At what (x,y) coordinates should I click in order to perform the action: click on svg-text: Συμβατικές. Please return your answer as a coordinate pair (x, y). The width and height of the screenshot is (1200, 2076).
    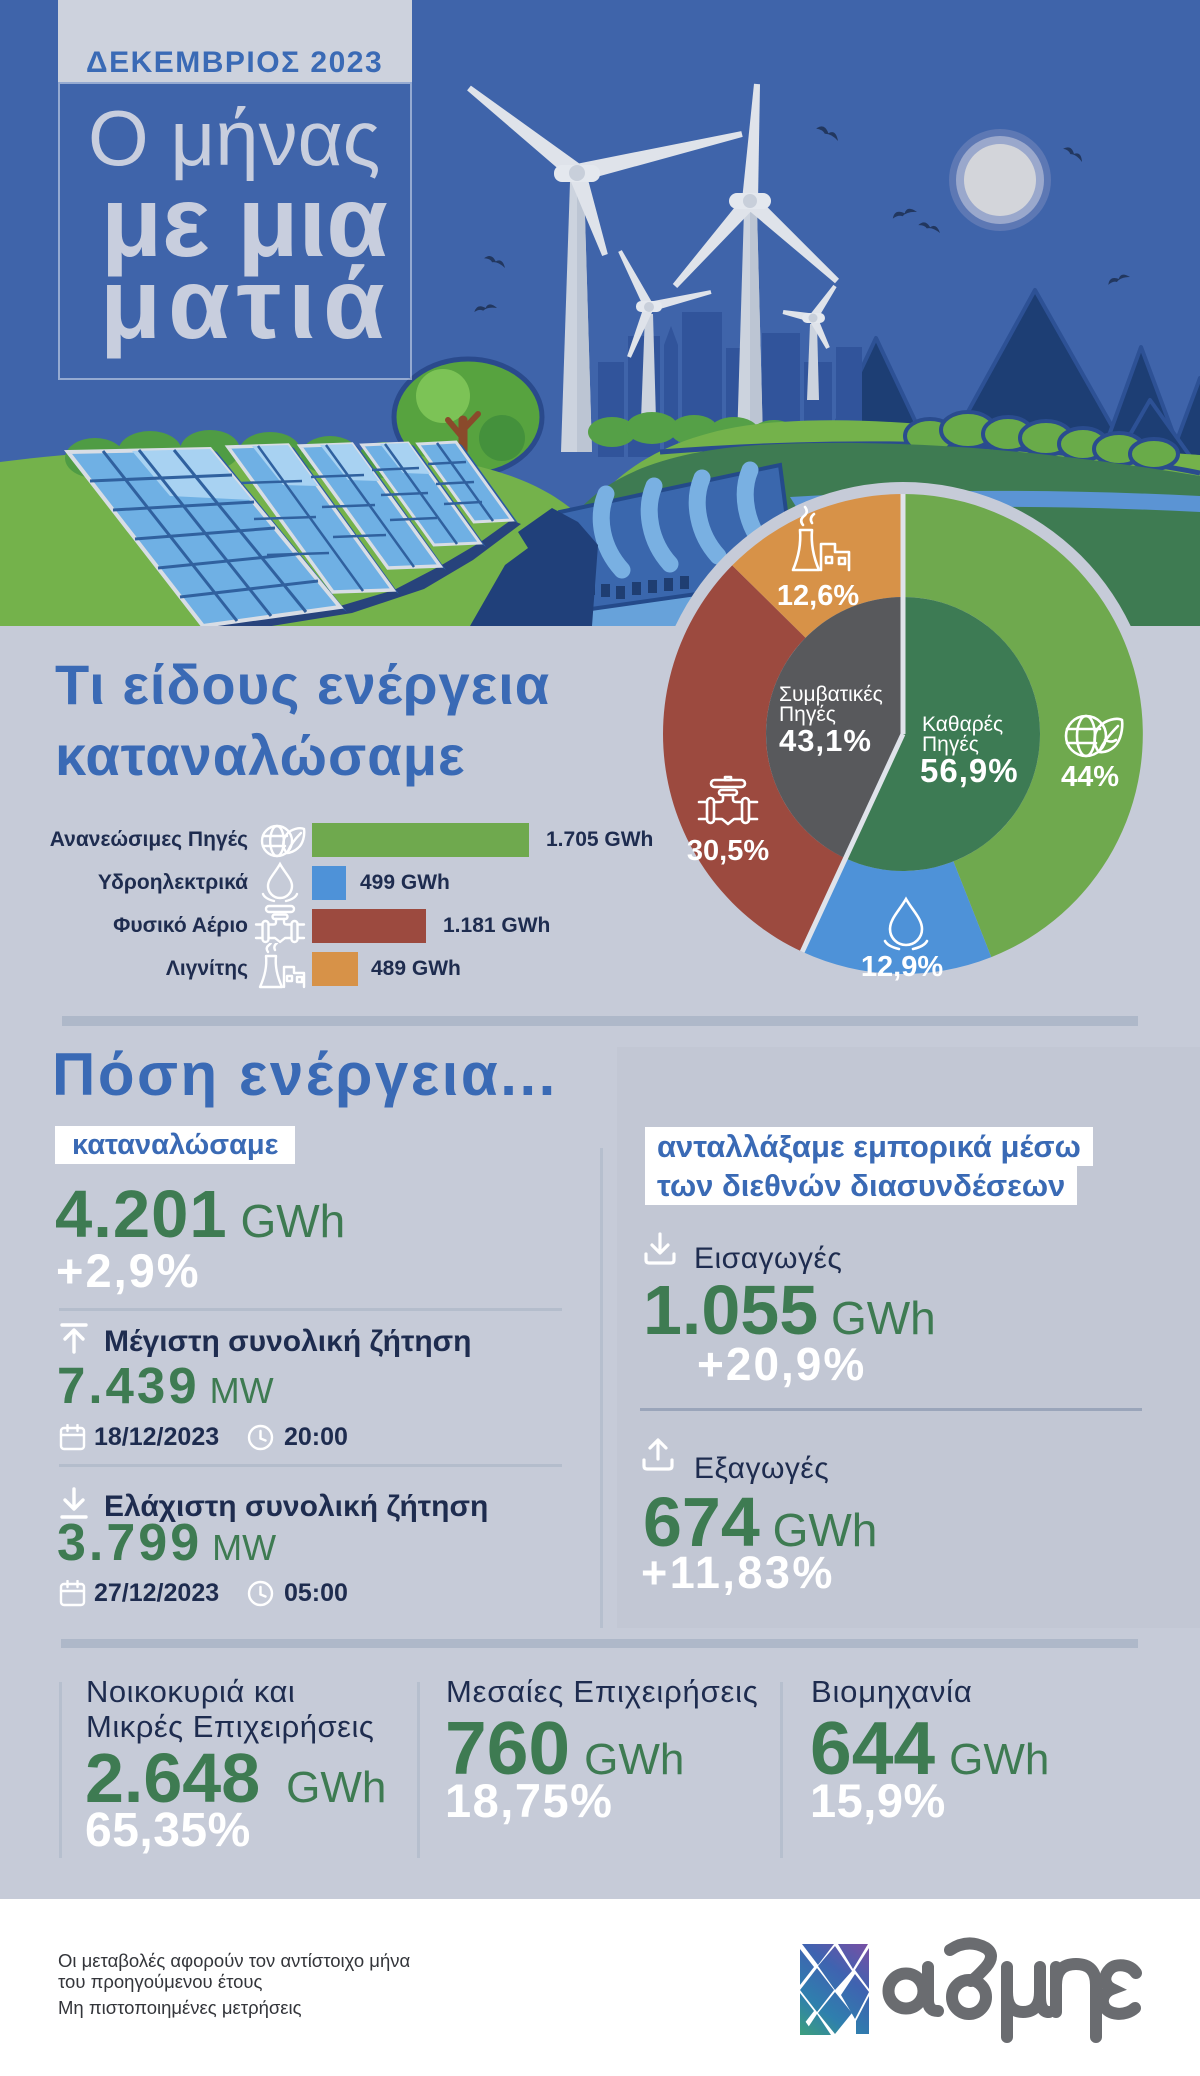
    Looking at the image, I should click on (831, 694).